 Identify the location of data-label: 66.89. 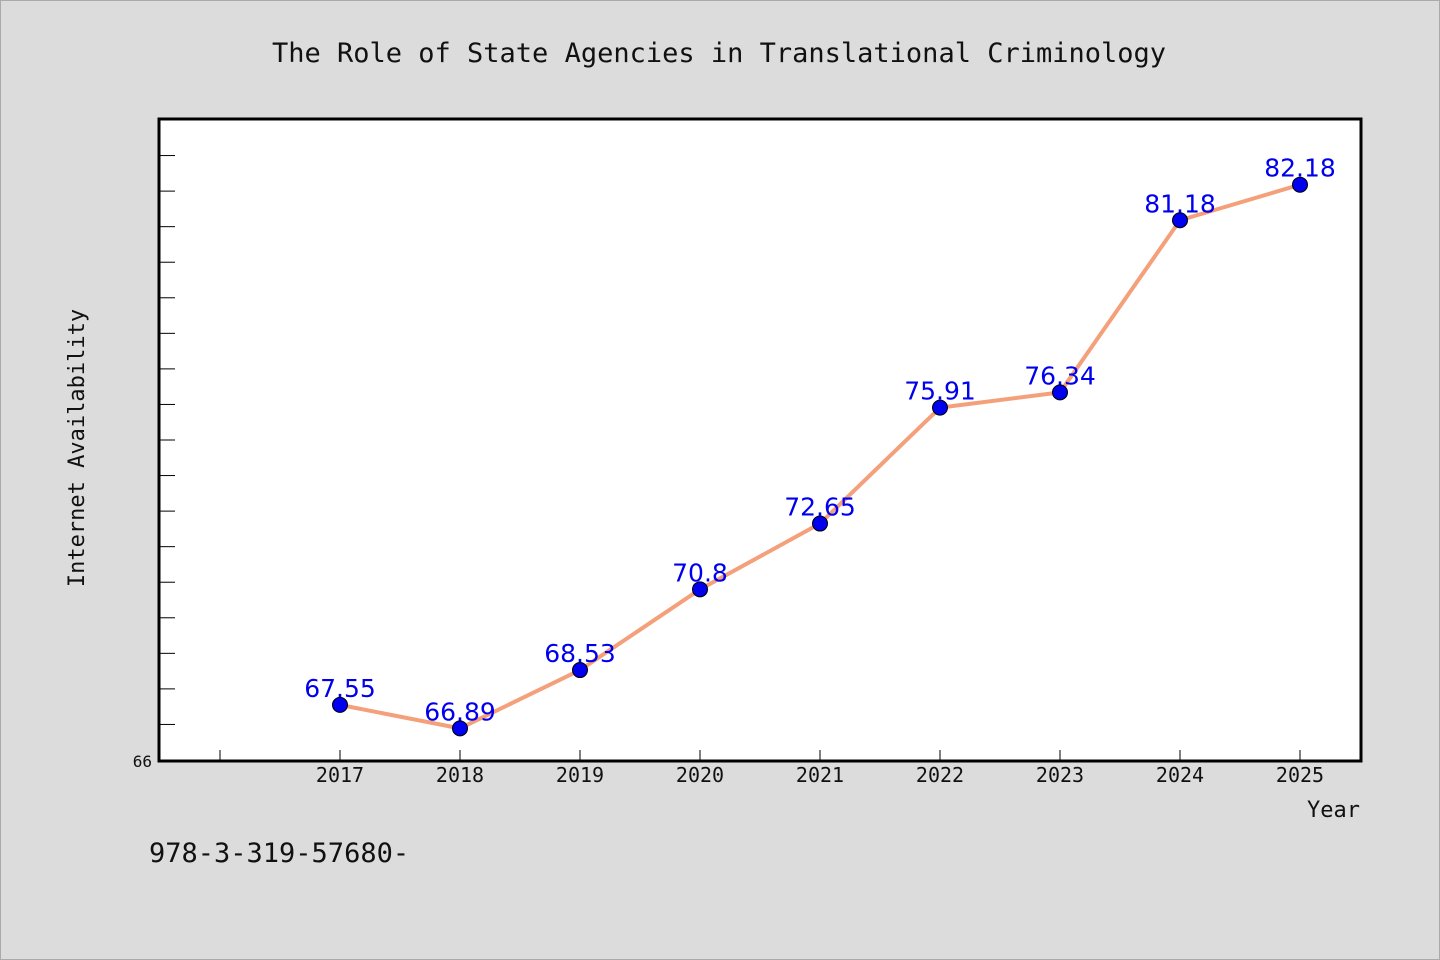
(460, 711).